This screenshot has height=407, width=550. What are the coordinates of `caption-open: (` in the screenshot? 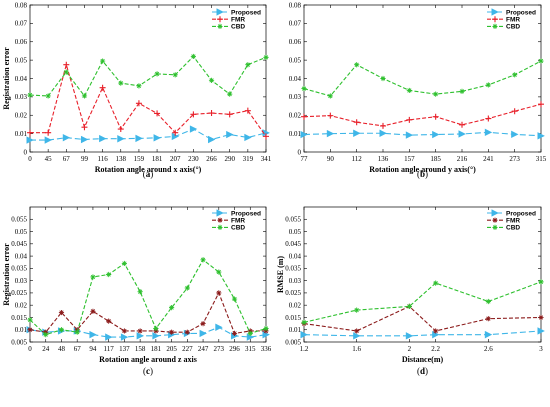 It's located at (418, 371).